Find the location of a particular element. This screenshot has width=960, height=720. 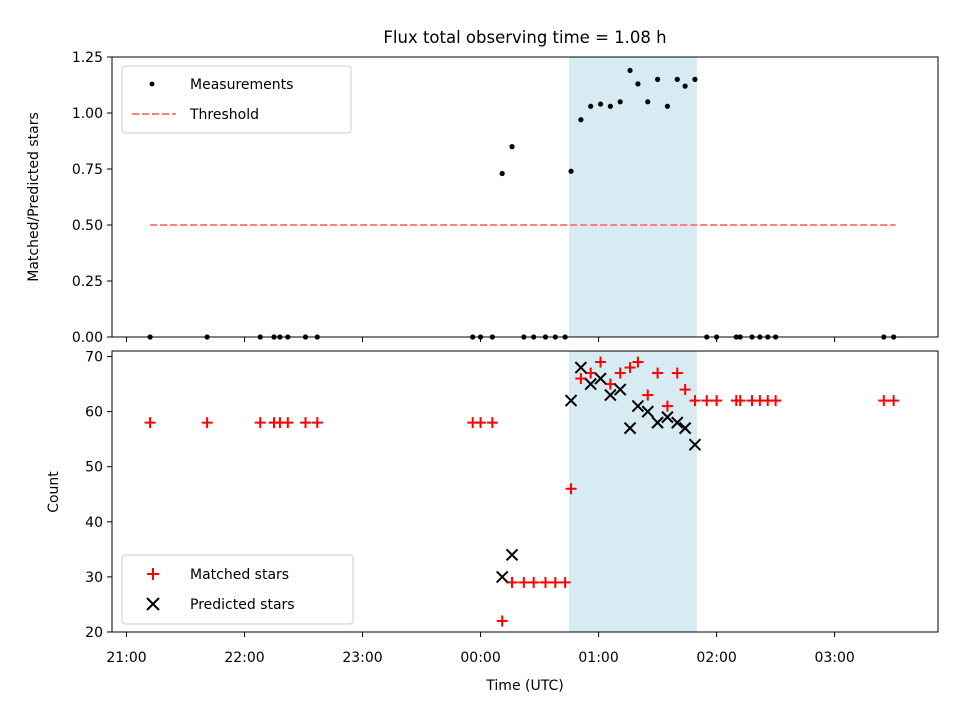

x-tick-label: 21:00 is located at coordinates (126, 658).